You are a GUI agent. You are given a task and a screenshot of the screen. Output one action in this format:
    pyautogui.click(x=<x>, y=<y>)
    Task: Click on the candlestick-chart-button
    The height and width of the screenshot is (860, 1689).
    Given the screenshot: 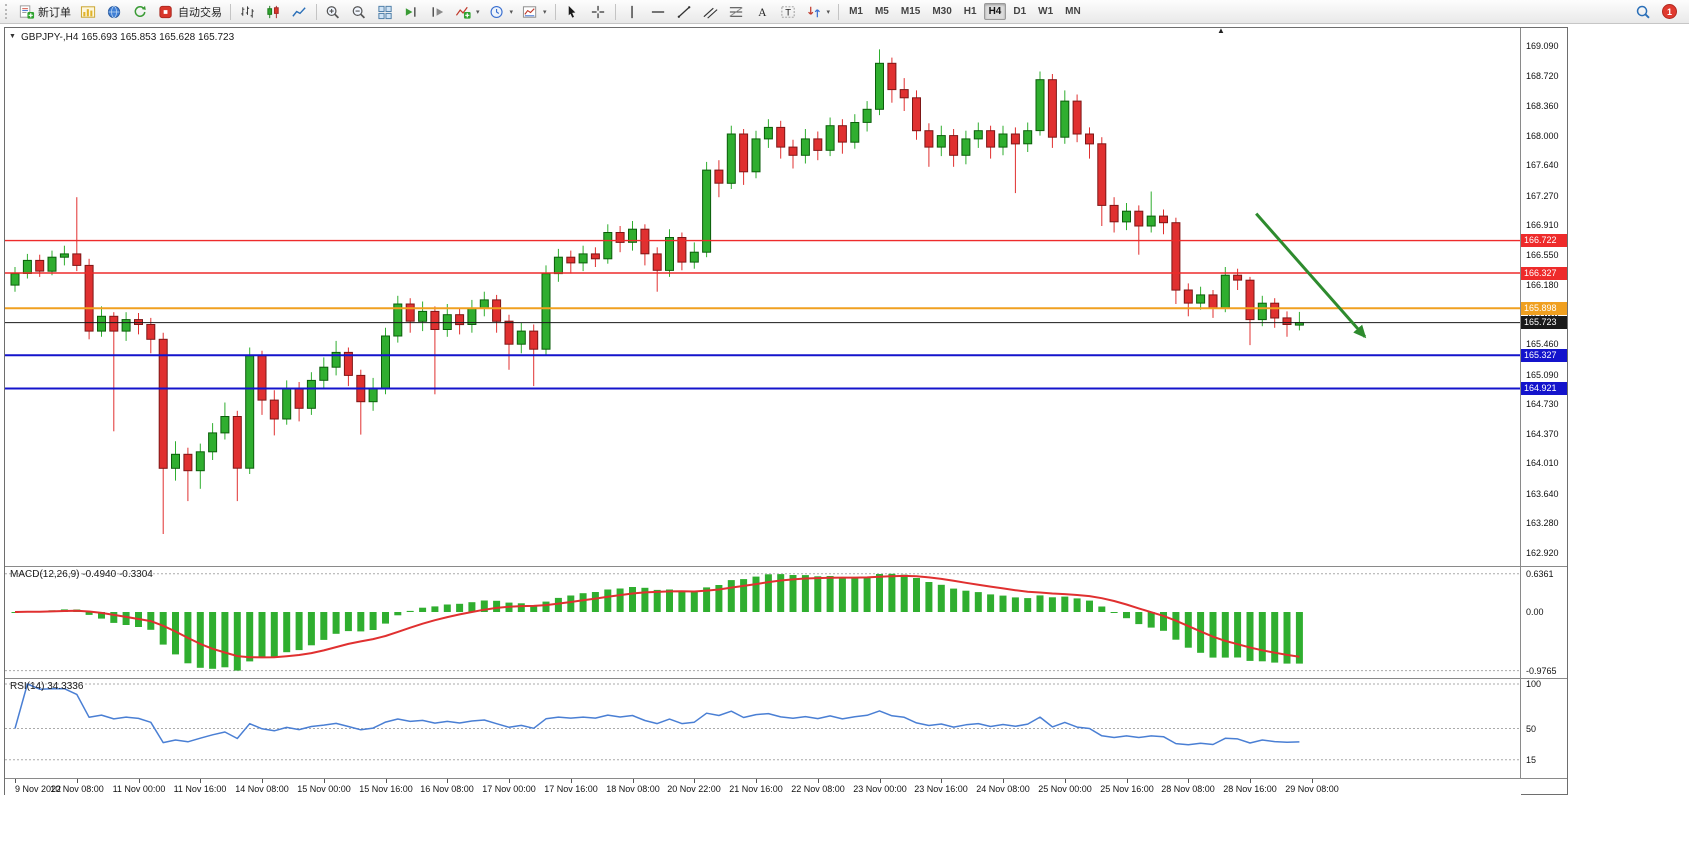 What is the action you would take?
    pyautogui.click(x=273, y=12)
    